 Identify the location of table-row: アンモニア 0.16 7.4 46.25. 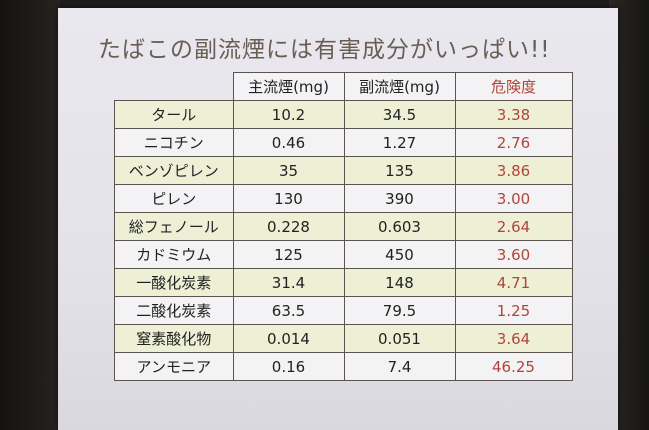
(343, 366).